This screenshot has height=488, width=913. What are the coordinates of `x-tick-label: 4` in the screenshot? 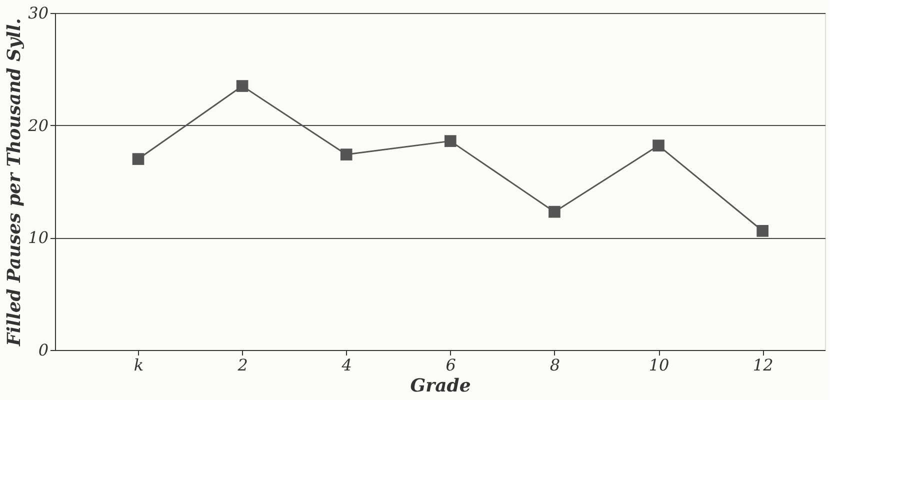 It's located at (346, 365).